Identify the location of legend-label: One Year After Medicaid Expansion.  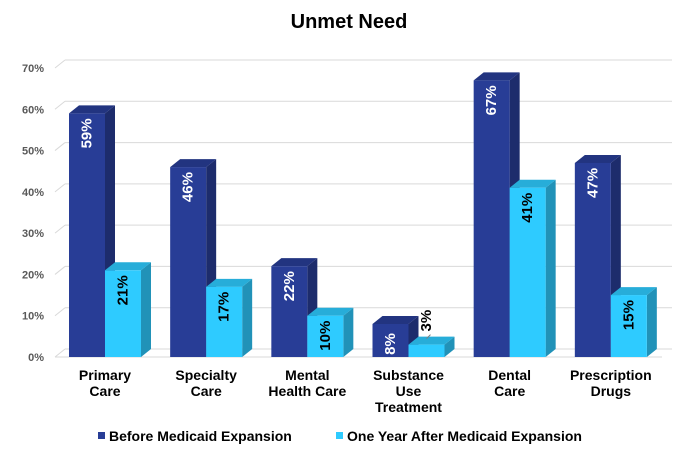
(464, 436).